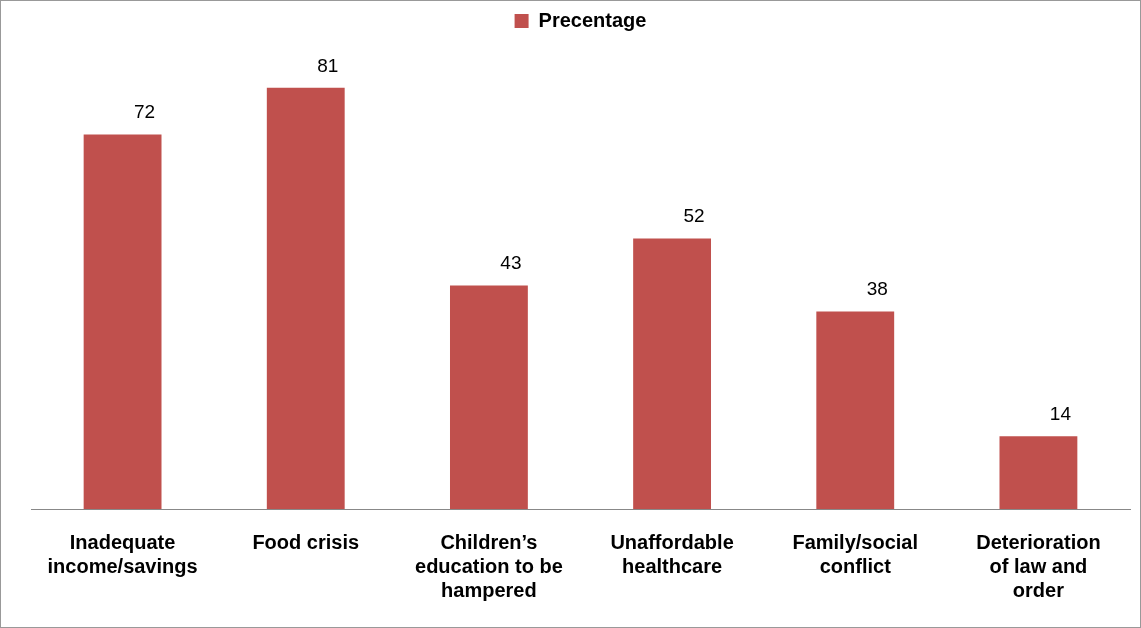 Image resolution: width=1141 pixels, height=628 pixels. Describe the element at coordinates (306, 541) in the screenshot. I see `x-tick-label: Food crisis` at that location.